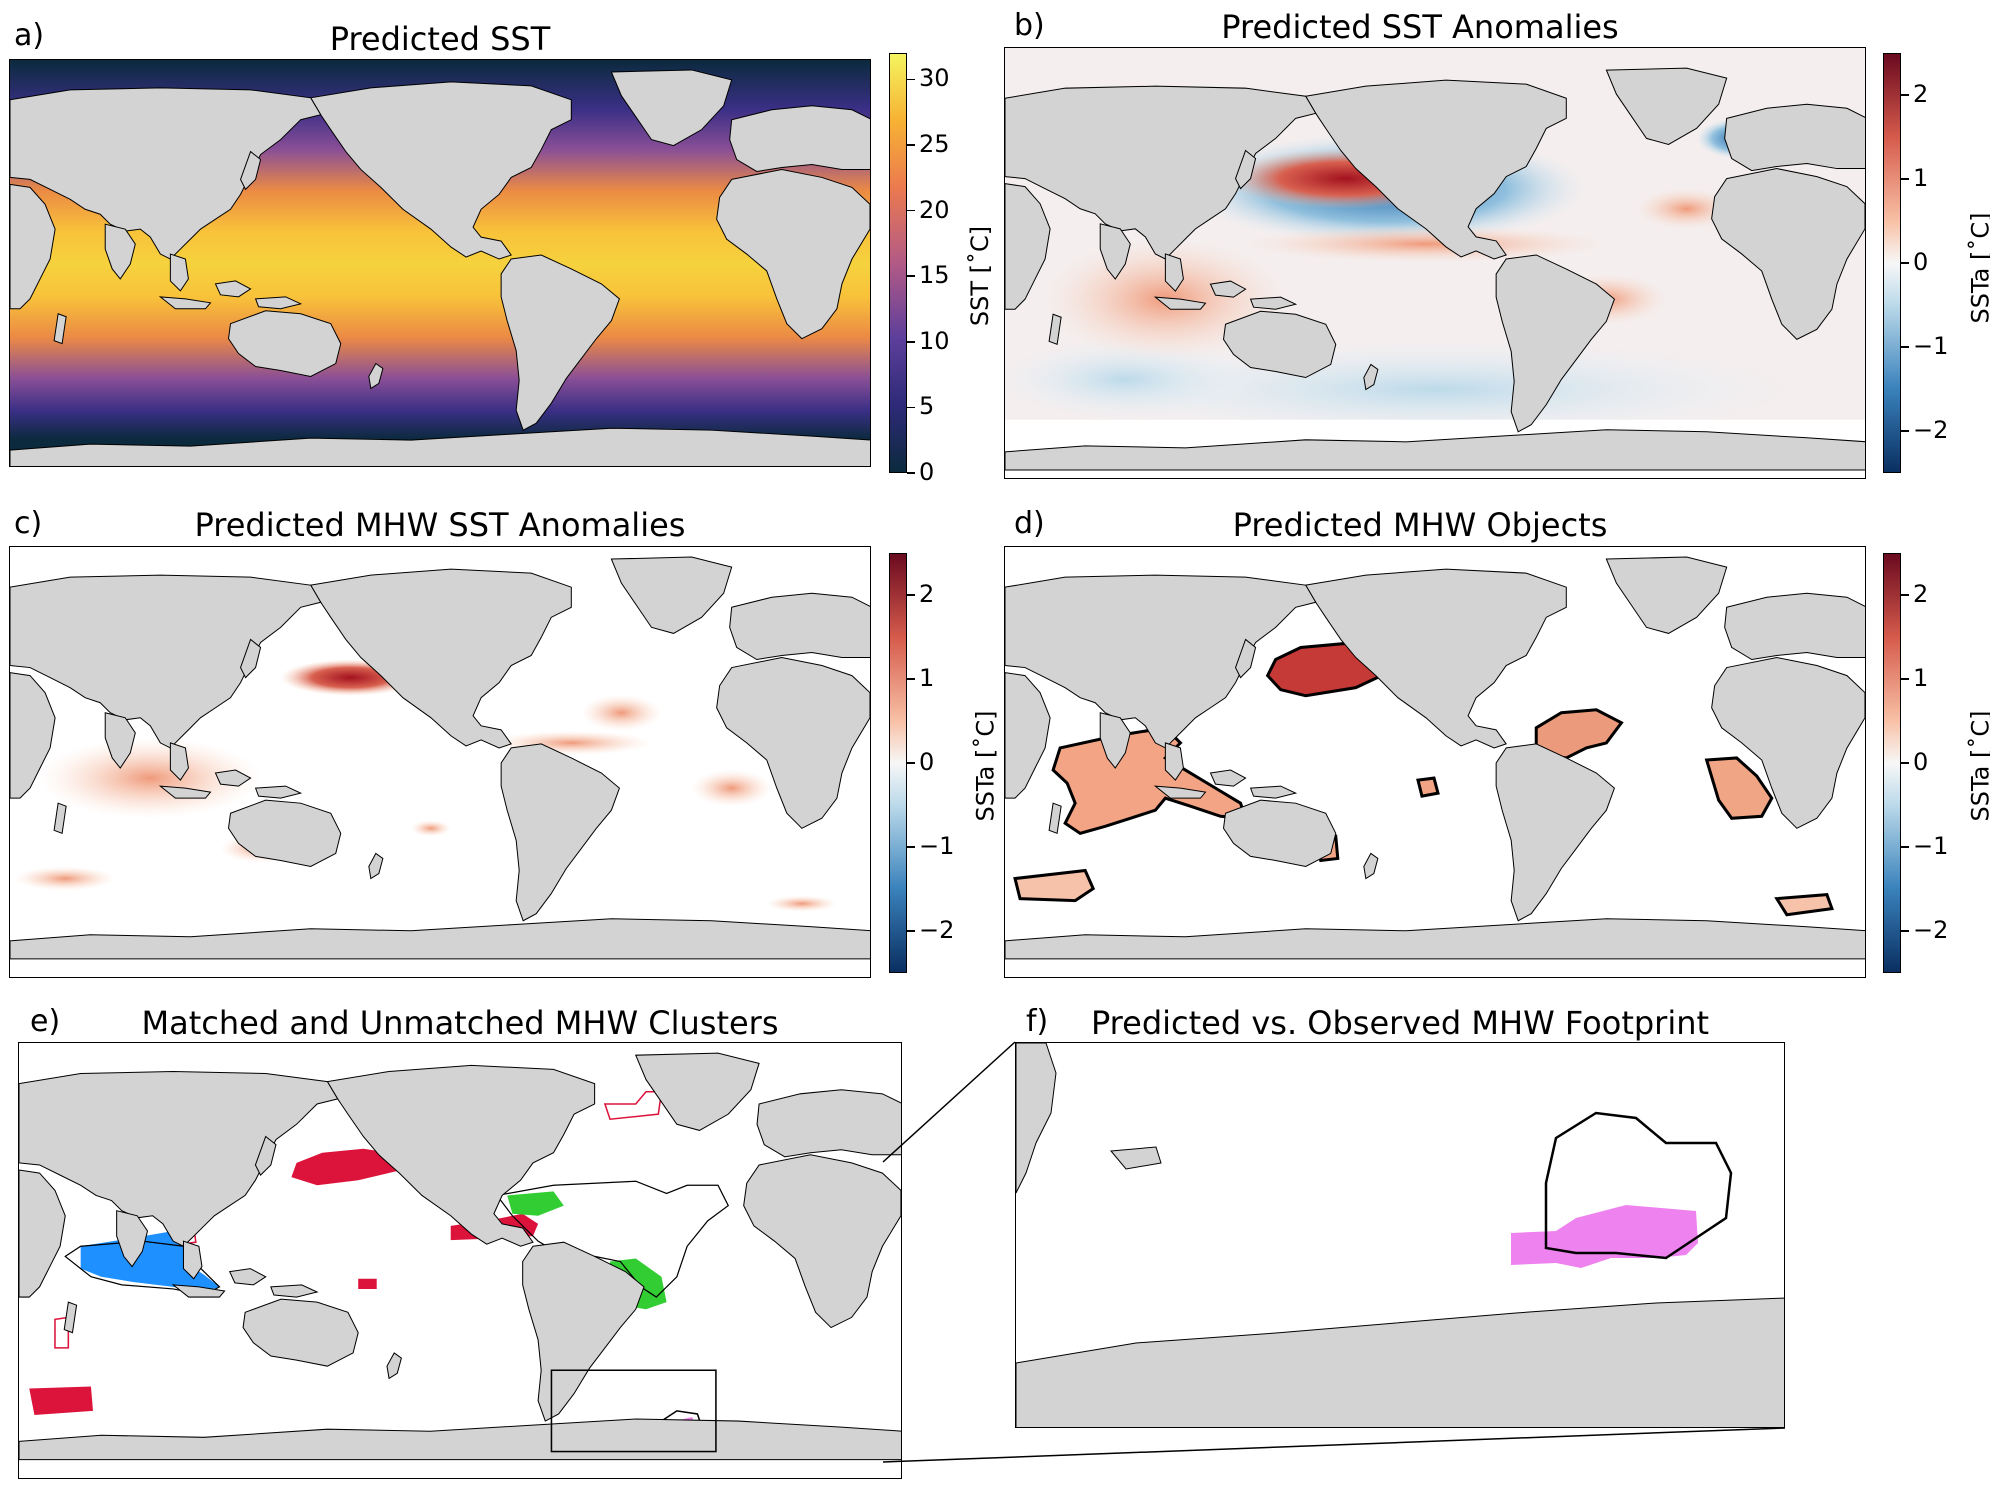 The width and height of the screenshot is (1990, 1487). I want to click on colorbar-ssta-b-tick-label: −1, so click(1931, 346).